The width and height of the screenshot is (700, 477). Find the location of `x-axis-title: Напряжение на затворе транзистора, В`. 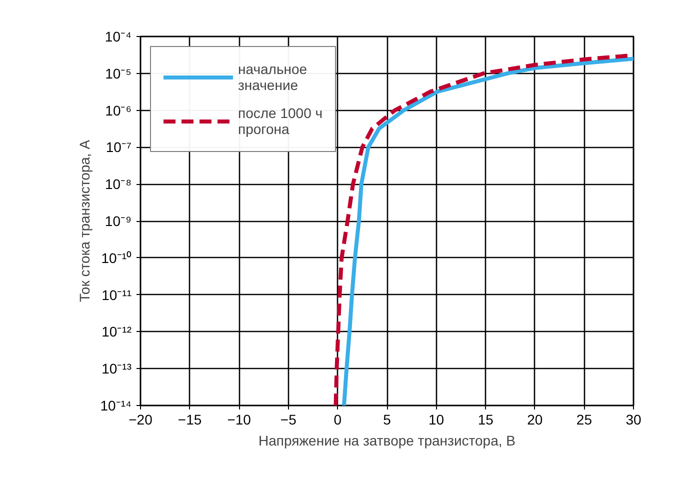

x-axis-title: Напряжение на затворе транзистора, В is located at coordinates (387, 440).